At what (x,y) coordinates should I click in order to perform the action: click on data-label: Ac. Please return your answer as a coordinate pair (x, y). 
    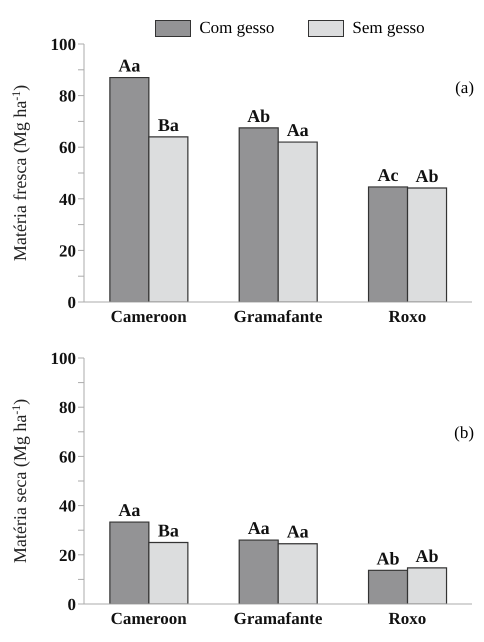
    Looking at the image, I should click on (388, 174).